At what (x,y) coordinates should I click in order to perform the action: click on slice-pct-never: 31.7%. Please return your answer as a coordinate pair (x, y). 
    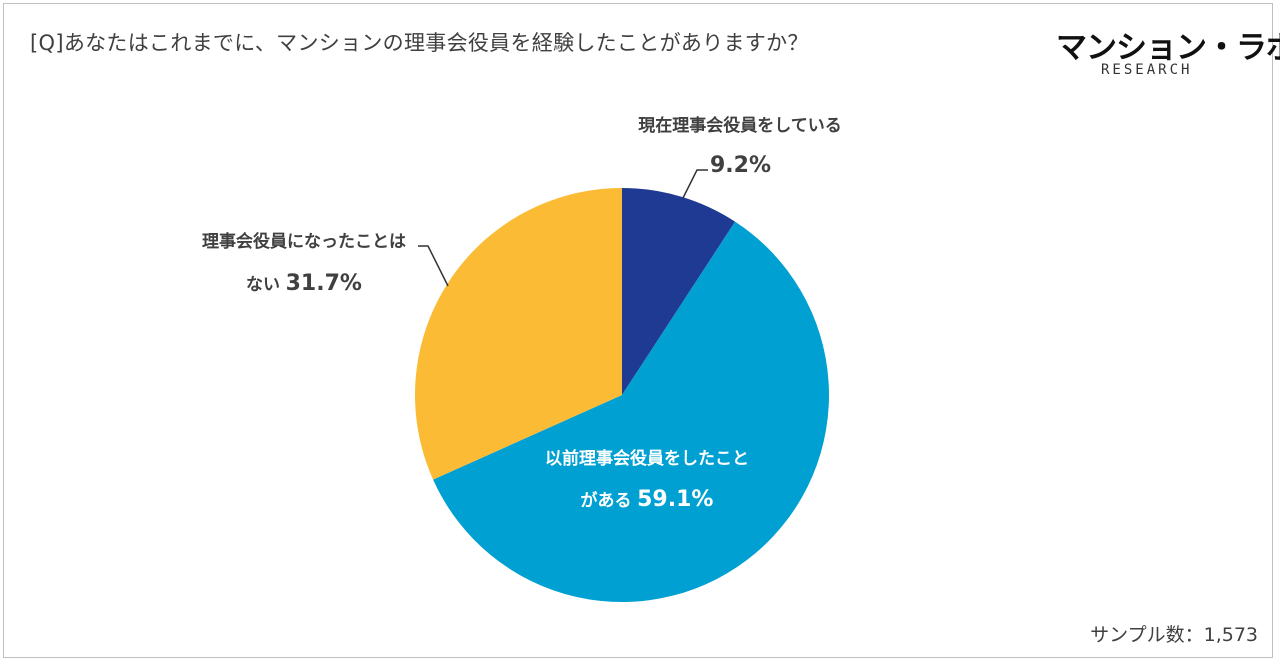
    Looking at the image, I should click on (324, 283).